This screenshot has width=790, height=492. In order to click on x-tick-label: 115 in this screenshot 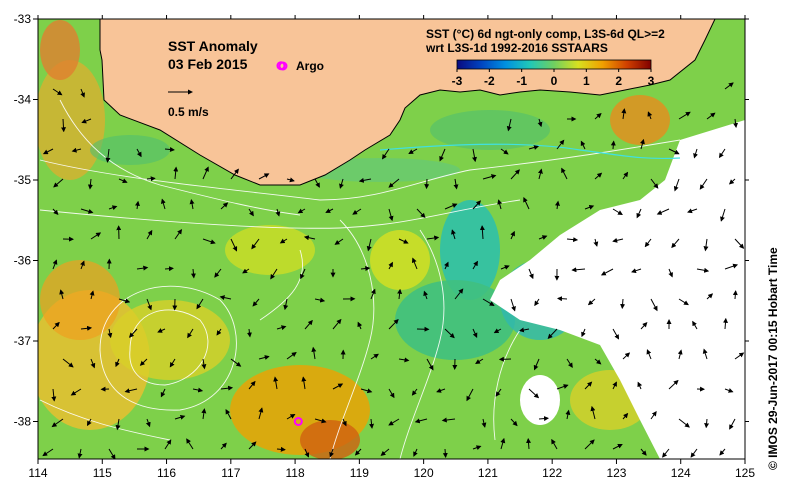, I will do `click(102, 473)`.